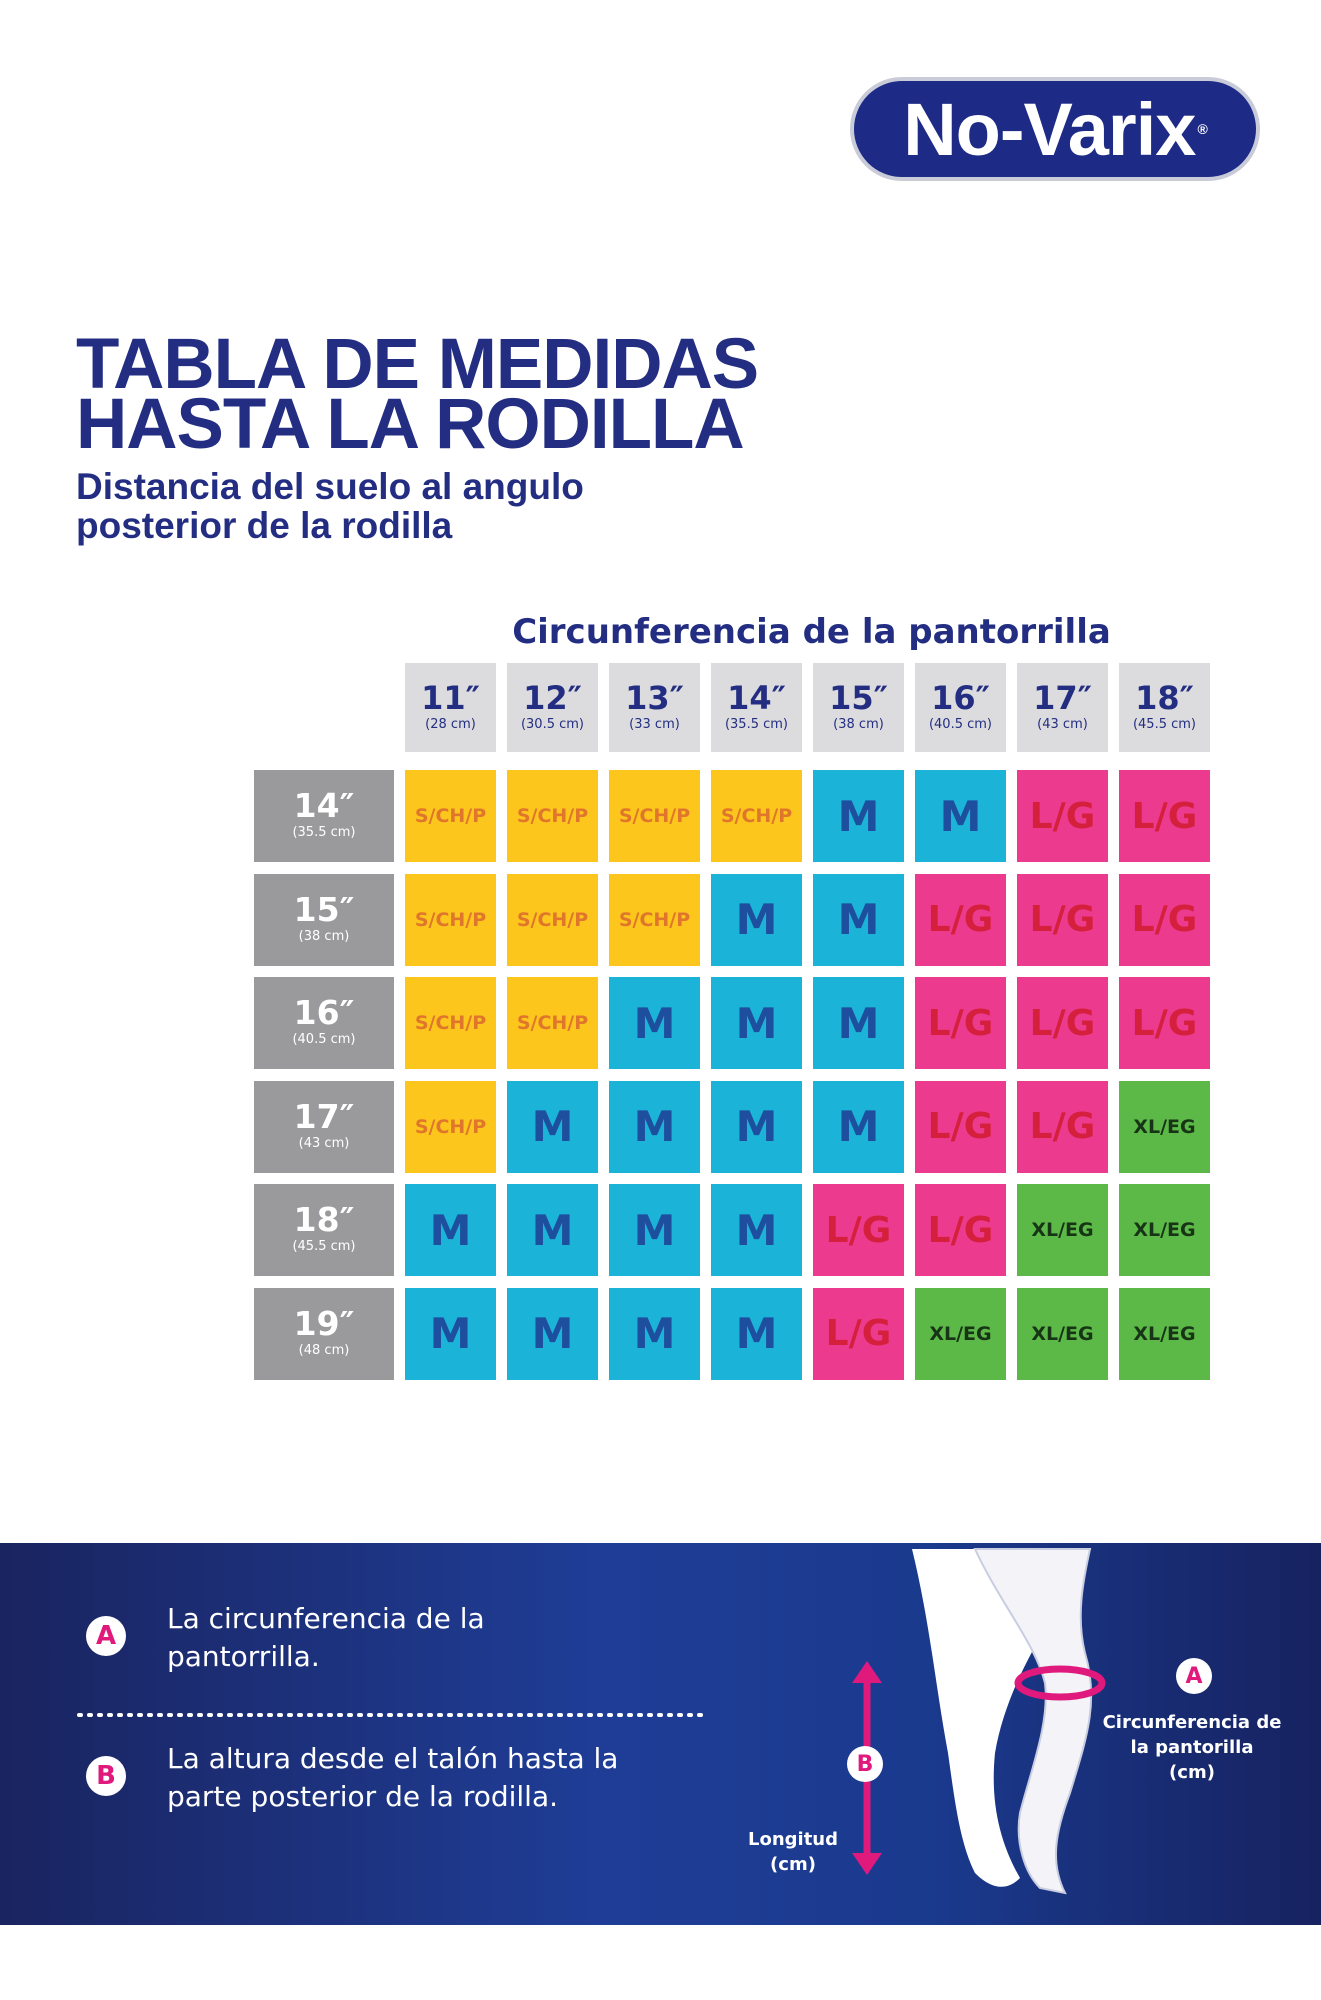  I want to click on title-line: HASTA LA RODILLA, so click(410, 424).